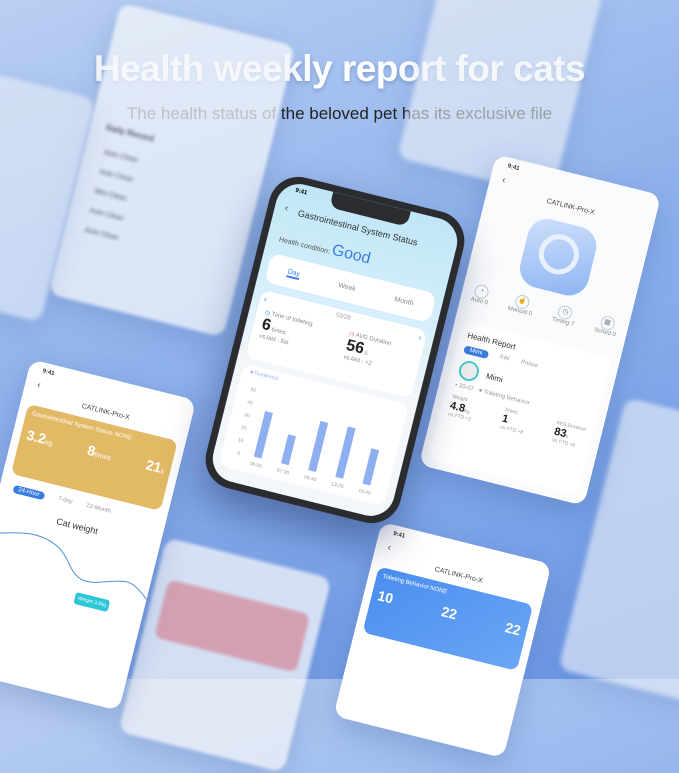 The width and height of the screenshot is (679, 773). Describe the element at coordinates (513, 629) in the screenshot. I see `stat-3: 22` at that location.